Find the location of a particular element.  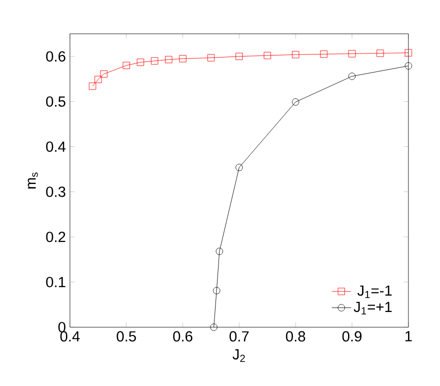

y-tick-label: 0.2 is located at coordinates (56, 237).